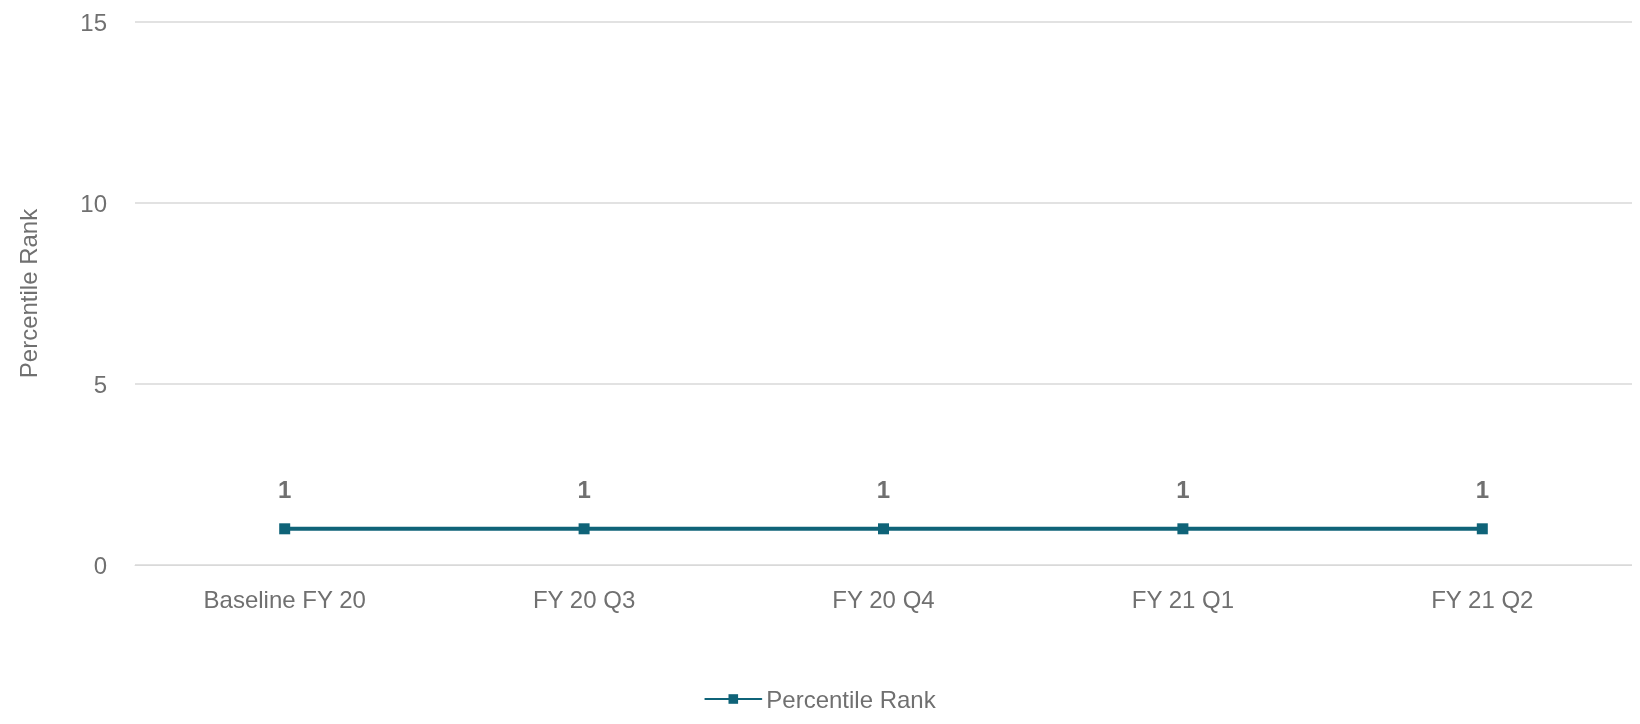 This screenshot has width=1640, height=724. I want to click on x-tick-label: FY 21 Q2, so click(1482, 599).